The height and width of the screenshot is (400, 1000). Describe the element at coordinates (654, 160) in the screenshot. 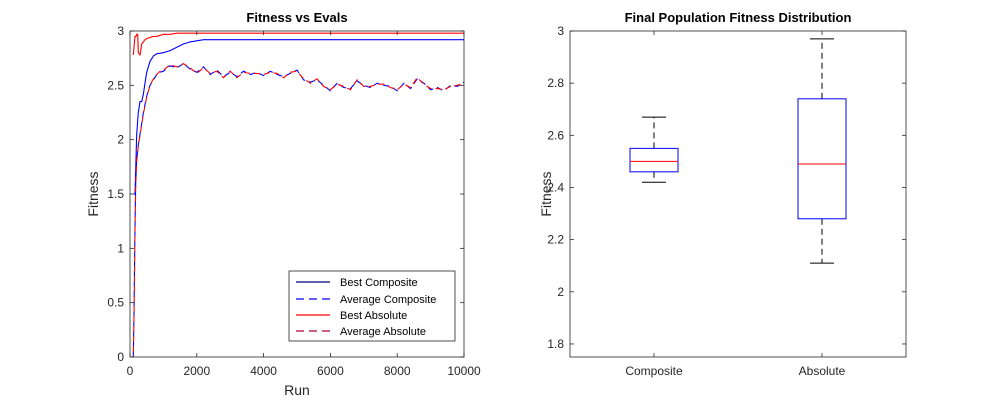

I see `box-composite` at that location.